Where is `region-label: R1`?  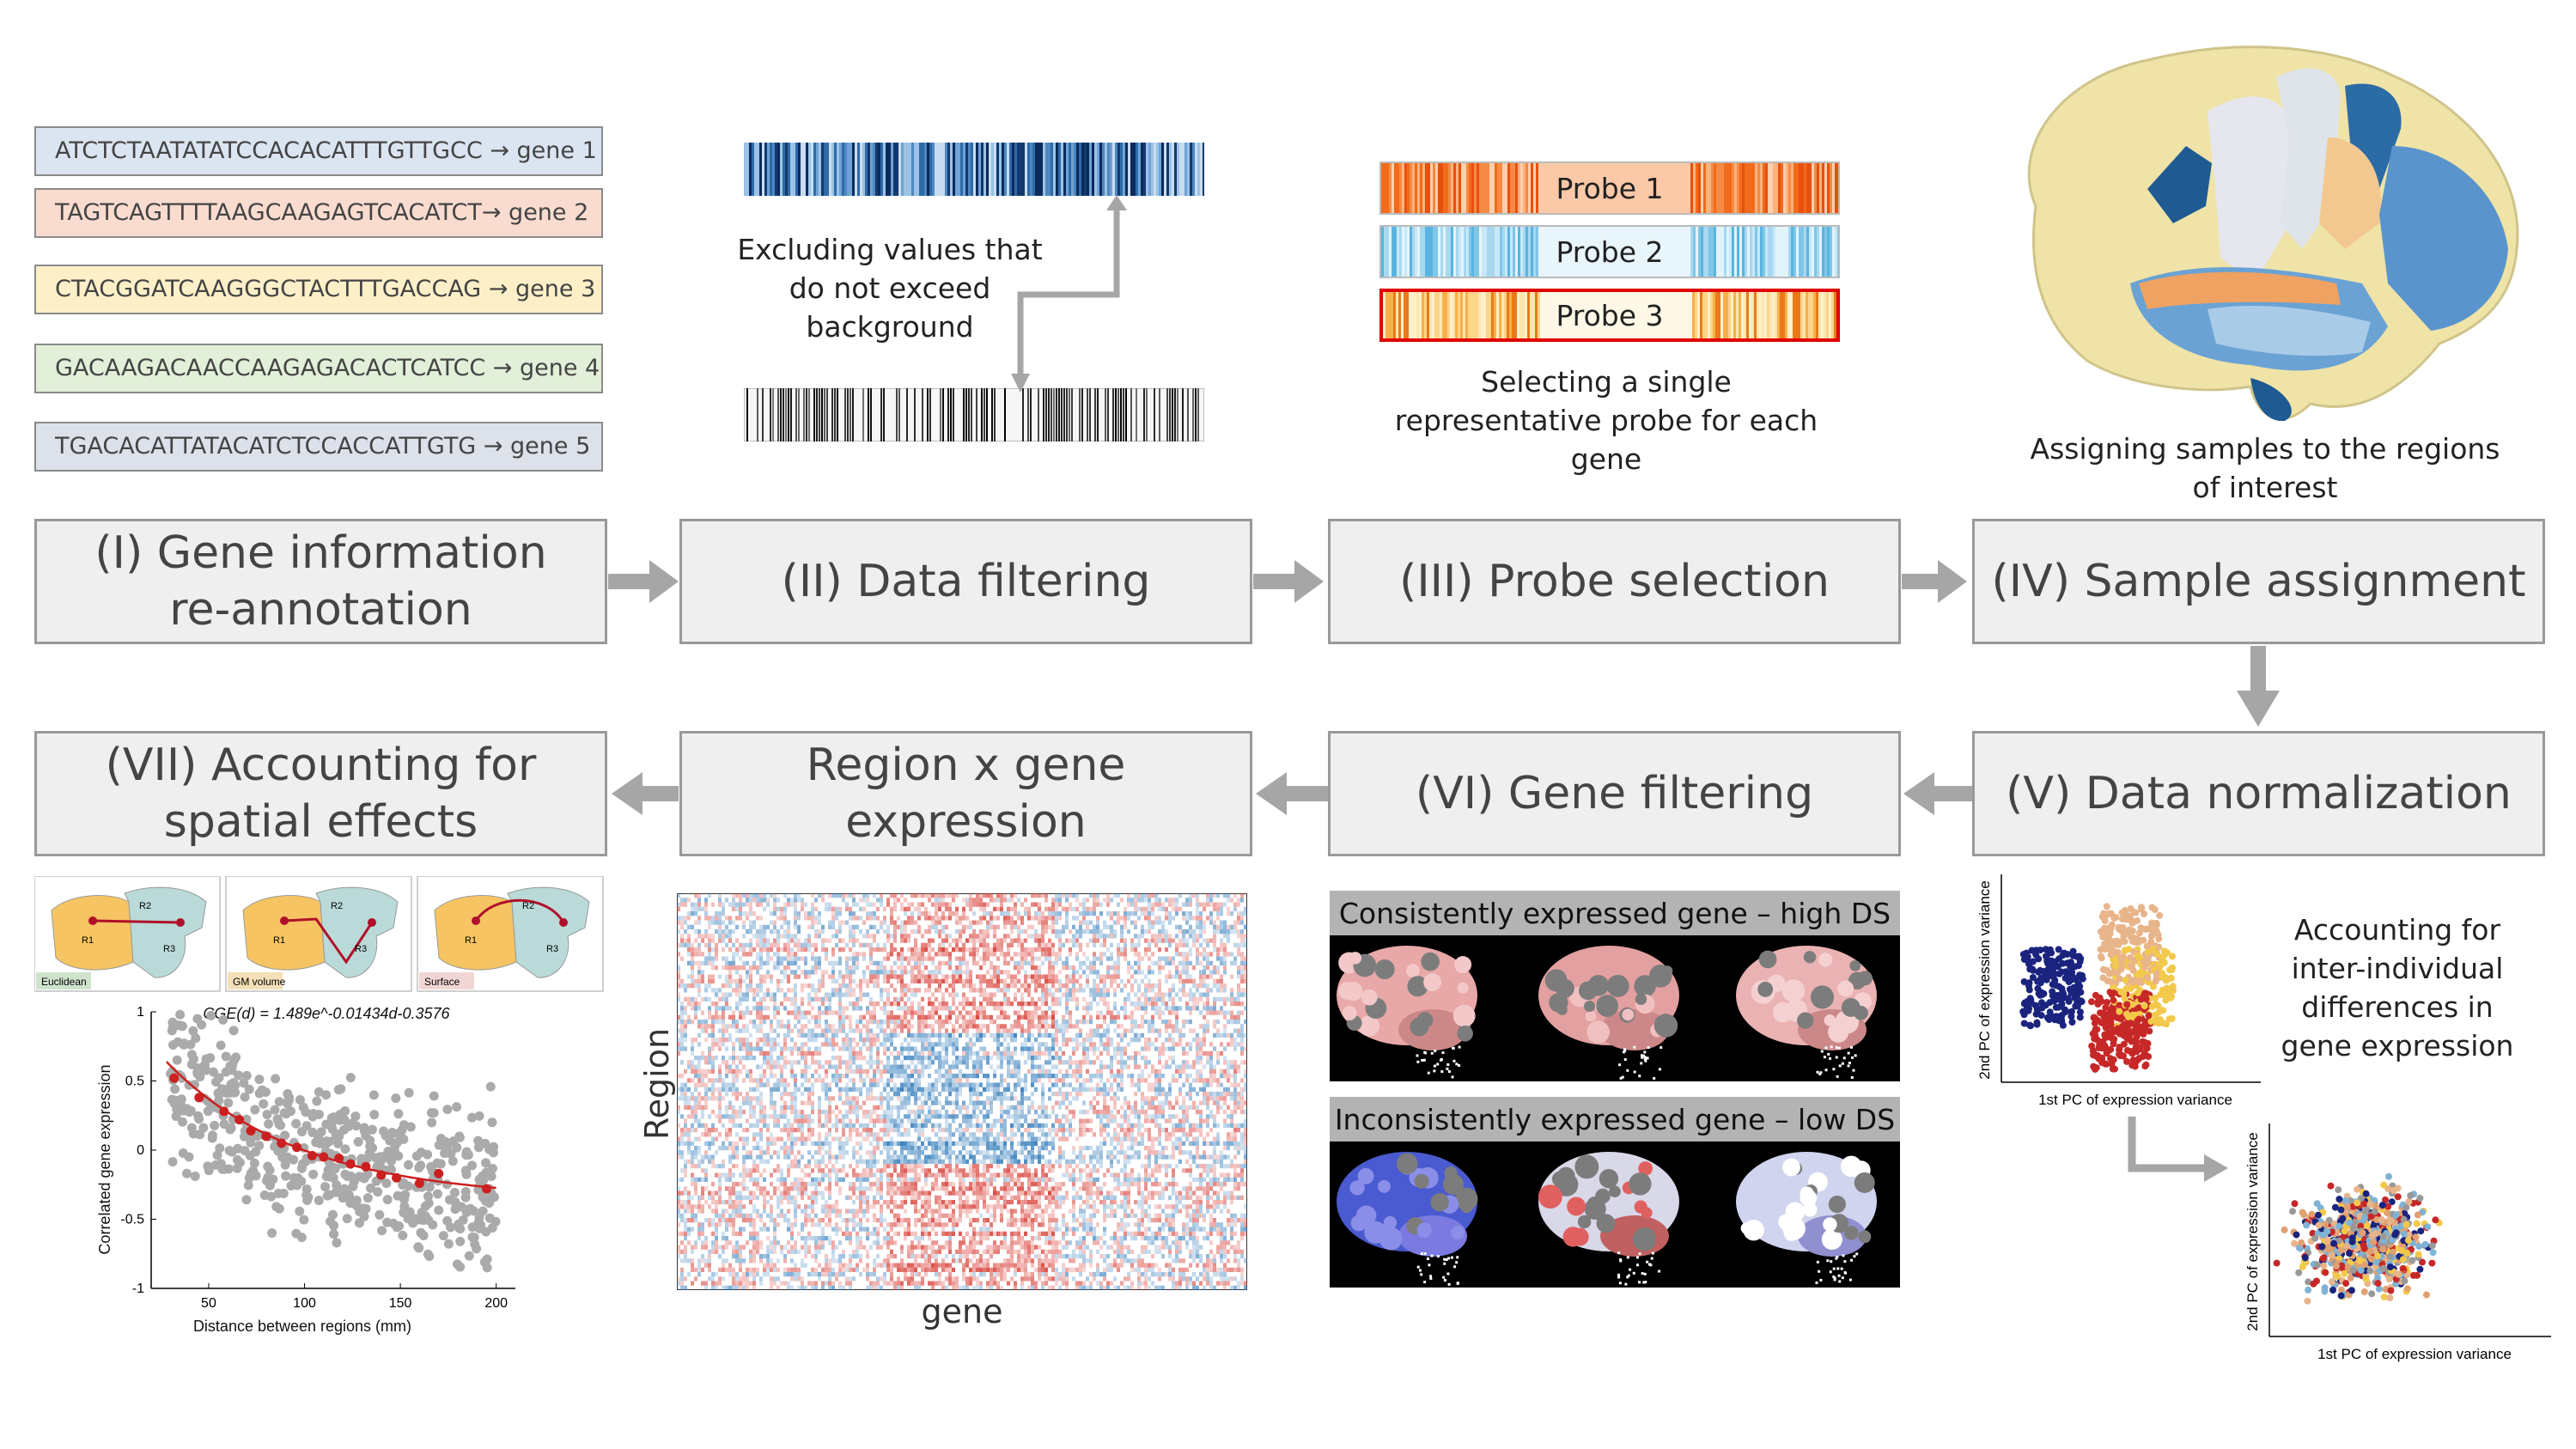 region-label: R1 is located at coordinates (88, 940).